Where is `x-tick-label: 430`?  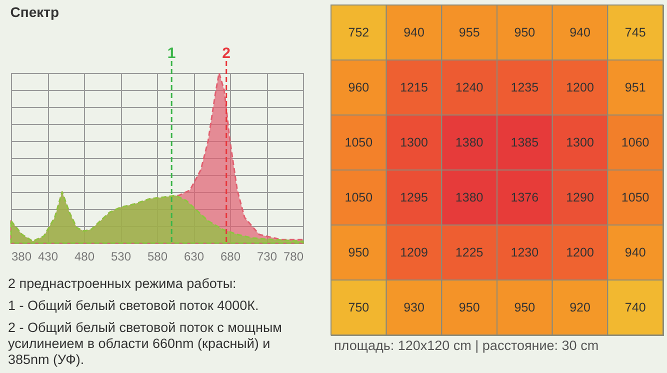 x-tick-label: 430 is located at coordinates (48, 257).